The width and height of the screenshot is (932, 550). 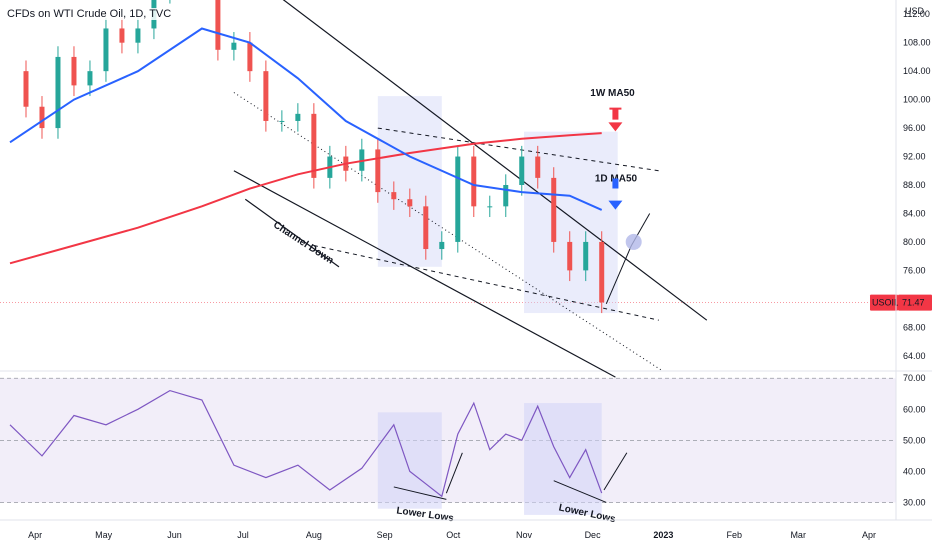 What do you see at coordinates (89, 14) in the screenshot?
I see `chart-title: CFDs on WTI Crude Oil, 1D, TVC` at bounding box center [89, 14].